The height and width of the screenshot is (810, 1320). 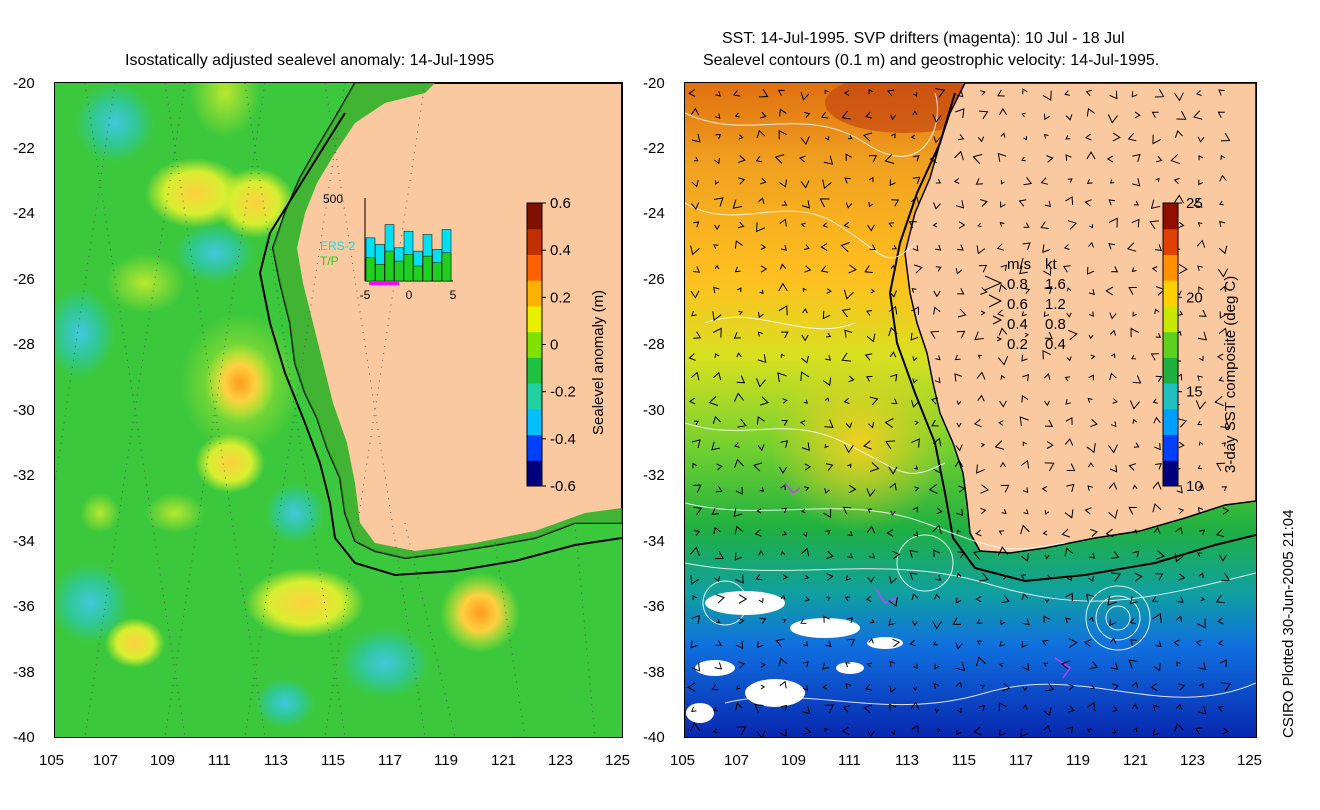 What do you see at coordinates (106, 760) in the screenshot?
I see `left-x-tick: 107` at bounding box center [106, 760].